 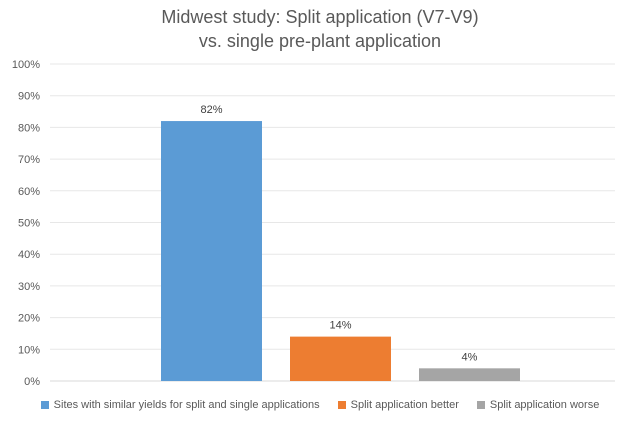 I want to click on y-tick-label: 80%, so click(x=29, y=128).